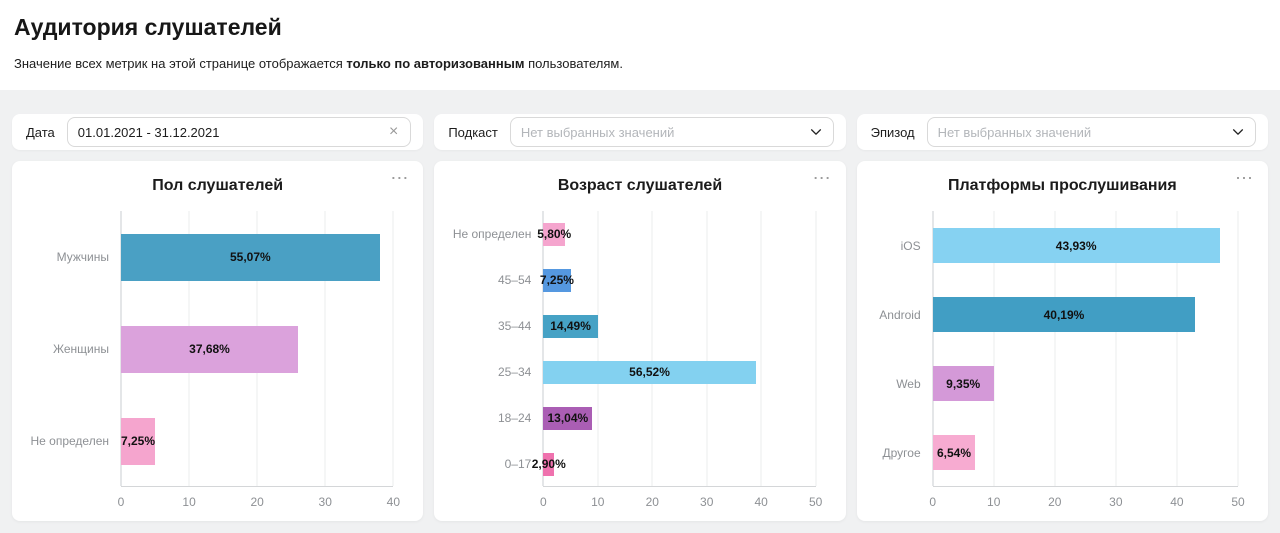 The width and height of the screenshot is (1280, 533). I want to click on bar: 56,52%, so click(649, 372).